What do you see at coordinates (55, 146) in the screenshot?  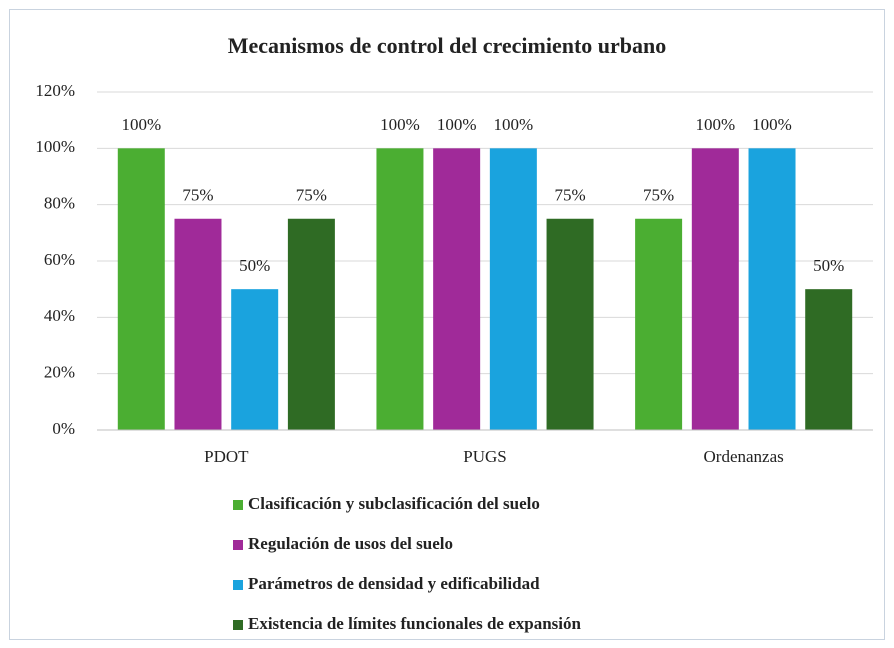 I see `y-tick-label: 100%` at bounding box center [55, 146].